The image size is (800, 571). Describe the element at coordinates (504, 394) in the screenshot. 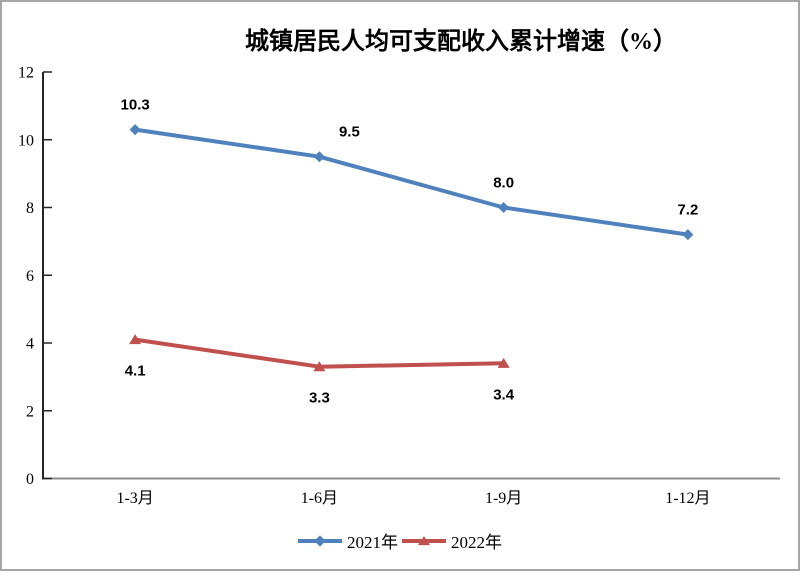

I see `data-label: 3.4` at that location.